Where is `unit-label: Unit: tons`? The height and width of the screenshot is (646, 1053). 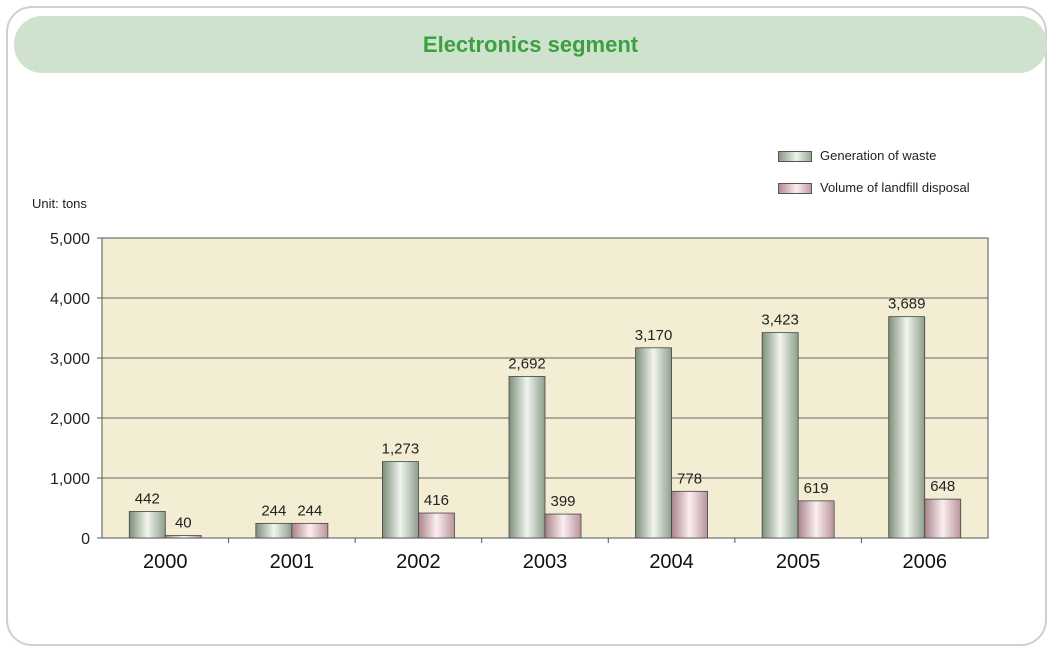 unit-label: Unit: tons is located at coordinates (59, 203).